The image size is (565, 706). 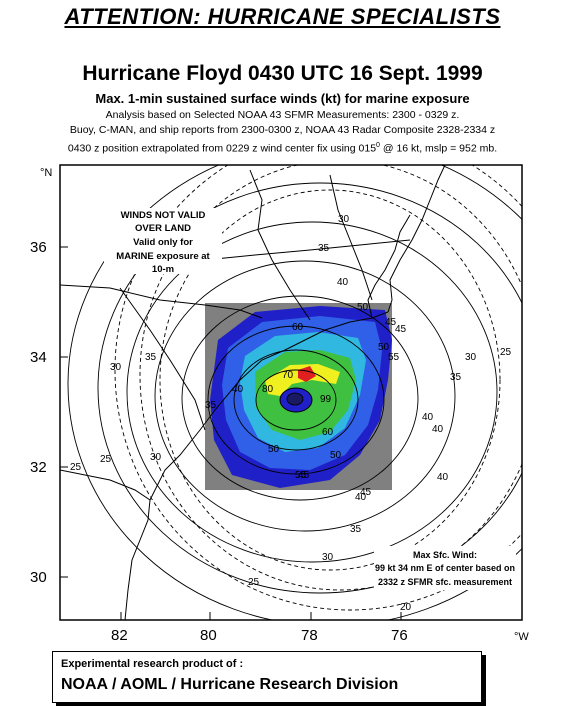 What do you see at coordinates (38, 247) in the screenshot?
I see `lat-label-36: 36` at bounding box center [38, 247].